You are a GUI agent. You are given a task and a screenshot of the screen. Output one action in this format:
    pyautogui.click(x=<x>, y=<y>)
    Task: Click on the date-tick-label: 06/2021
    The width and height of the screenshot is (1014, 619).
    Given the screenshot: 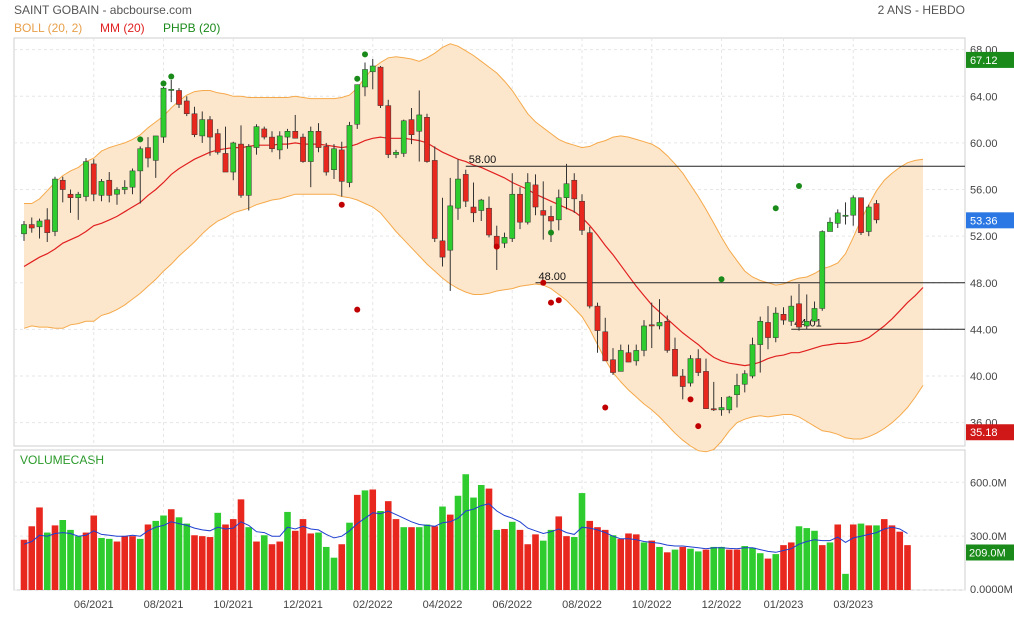 What is the action you would take?
    pyautogui.click(x=94, y=605)
    